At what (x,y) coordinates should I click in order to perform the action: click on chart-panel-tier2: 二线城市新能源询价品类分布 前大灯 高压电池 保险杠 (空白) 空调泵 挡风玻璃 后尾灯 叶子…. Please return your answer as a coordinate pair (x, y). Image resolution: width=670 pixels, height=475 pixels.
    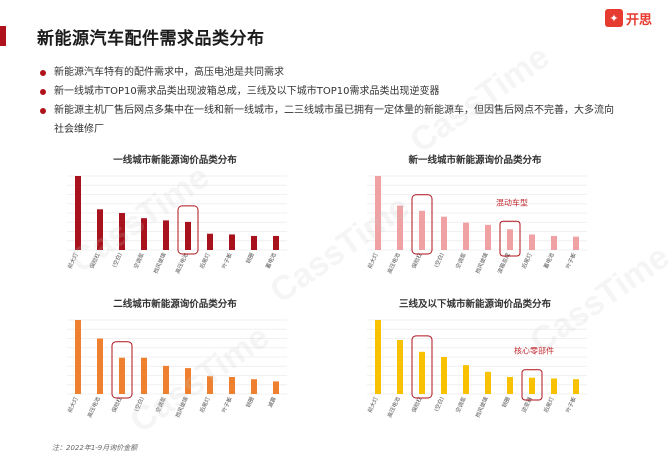
    Looking at the image, I should click on (175, 366).